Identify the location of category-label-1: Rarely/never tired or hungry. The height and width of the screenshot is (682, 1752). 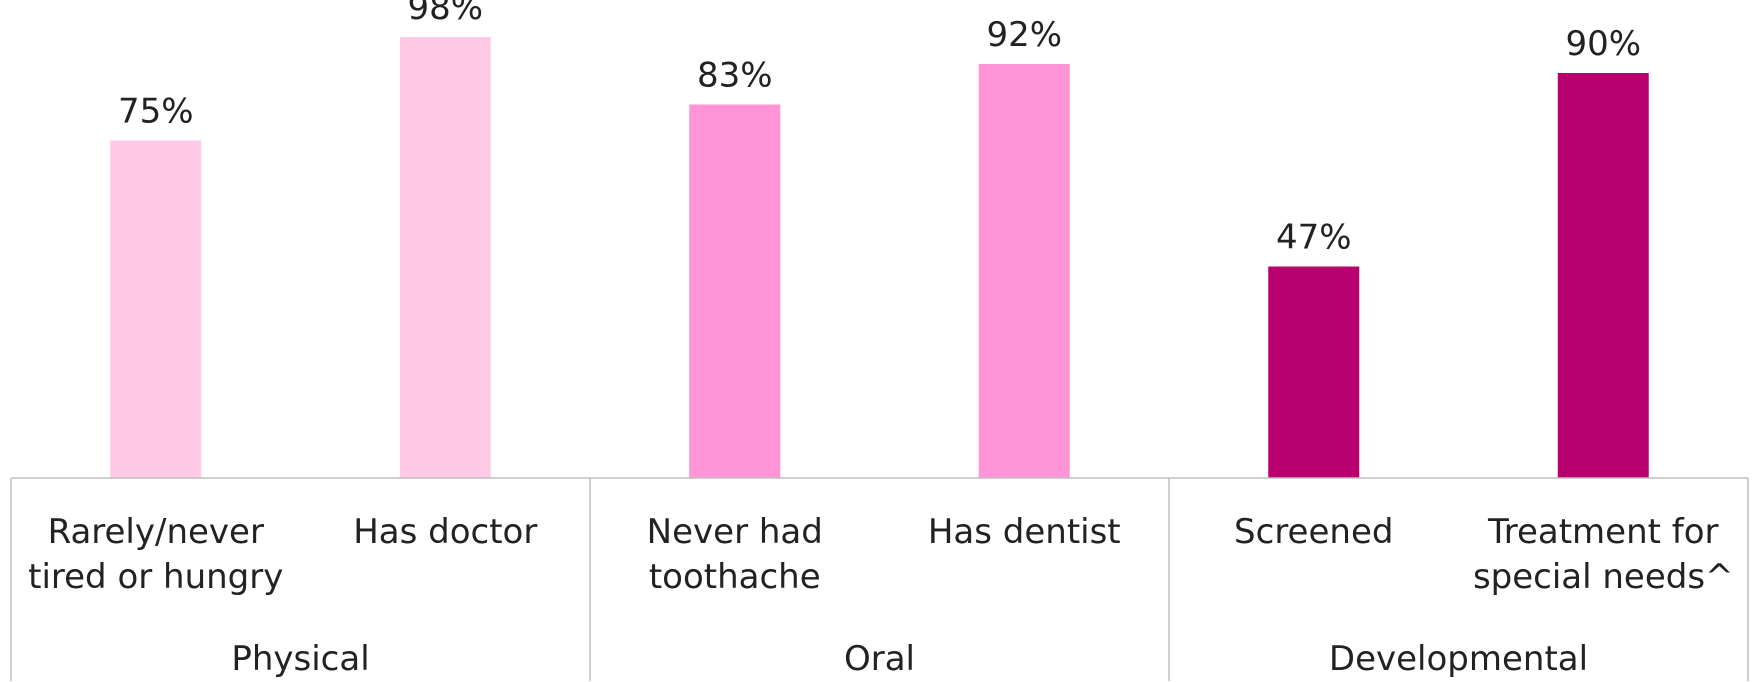
(155, 554).